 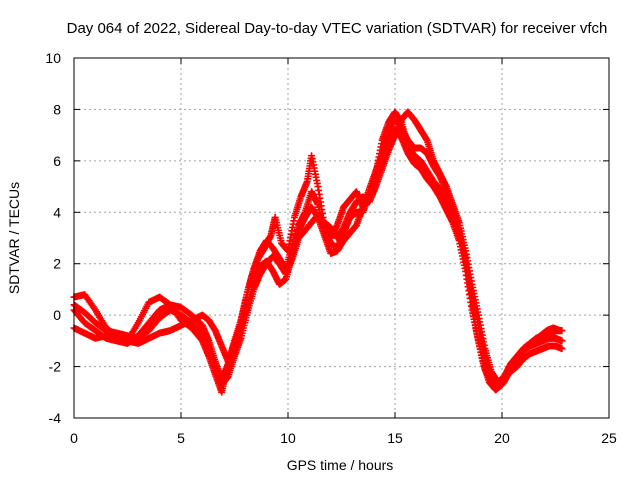 What do you see at coordinates (57, 264) in the screenshot?
I see `y-tick-label: 2` at bounding box center [57, 264].